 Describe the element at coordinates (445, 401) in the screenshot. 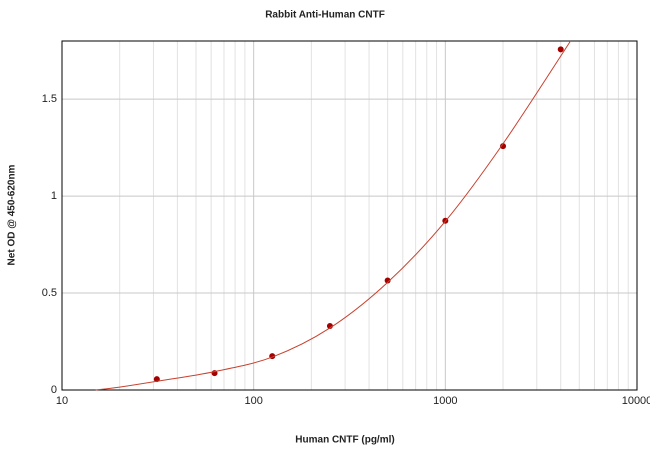

I see `x-tick-label: 1000` at that location.